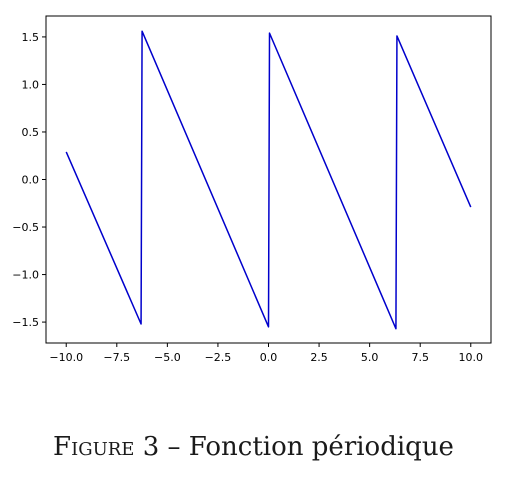 Image resolution: width=507 pixels, height=480 pixels. Describe the element at coordinates (151, 447) in the screenshot. I see `caption-number: 3` at that location.